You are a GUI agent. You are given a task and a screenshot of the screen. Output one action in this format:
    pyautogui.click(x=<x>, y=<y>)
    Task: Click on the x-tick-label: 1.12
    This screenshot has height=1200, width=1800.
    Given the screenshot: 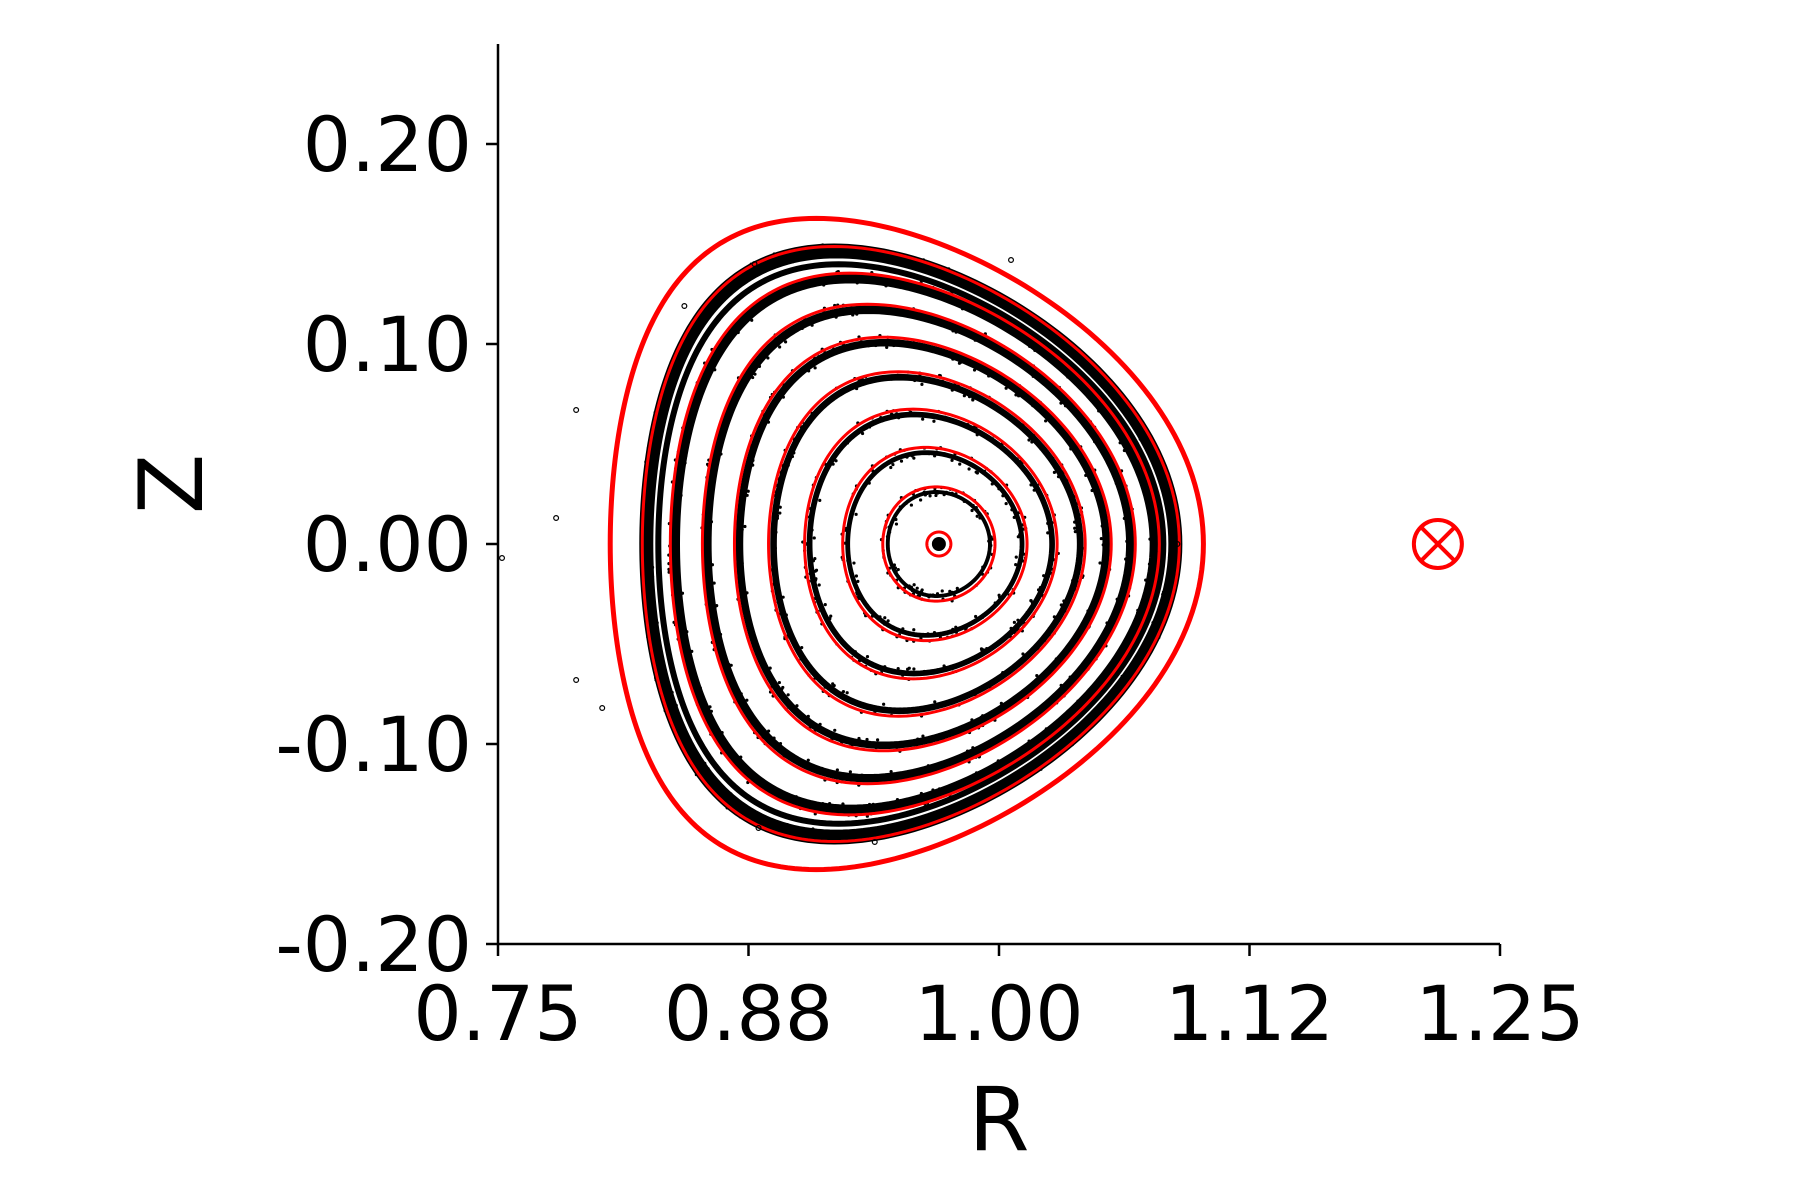 What is the action you would take?
    pyautogui.click(x=1249, y=1013)
    